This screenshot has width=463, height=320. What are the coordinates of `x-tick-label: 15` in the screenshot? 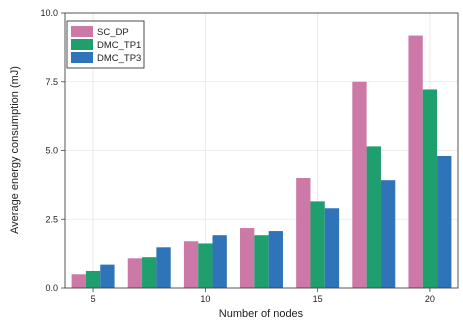 It's located at (318, 299).